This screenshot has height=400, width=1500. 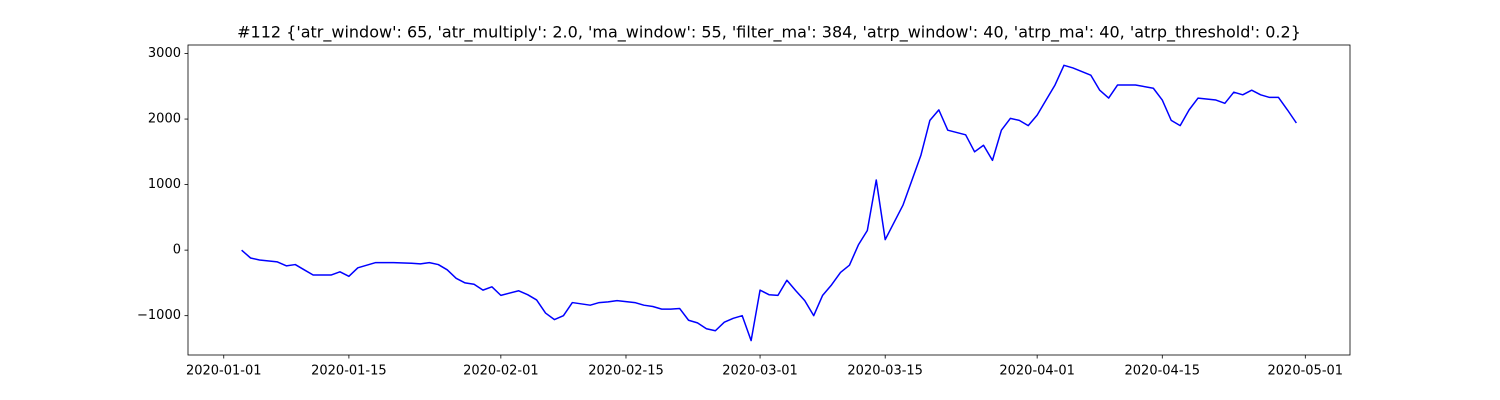 What do you see at coordinates (159, 315) in the screenshot?
I see `y-tick-label: −1000` at bounding box center [159, 315].